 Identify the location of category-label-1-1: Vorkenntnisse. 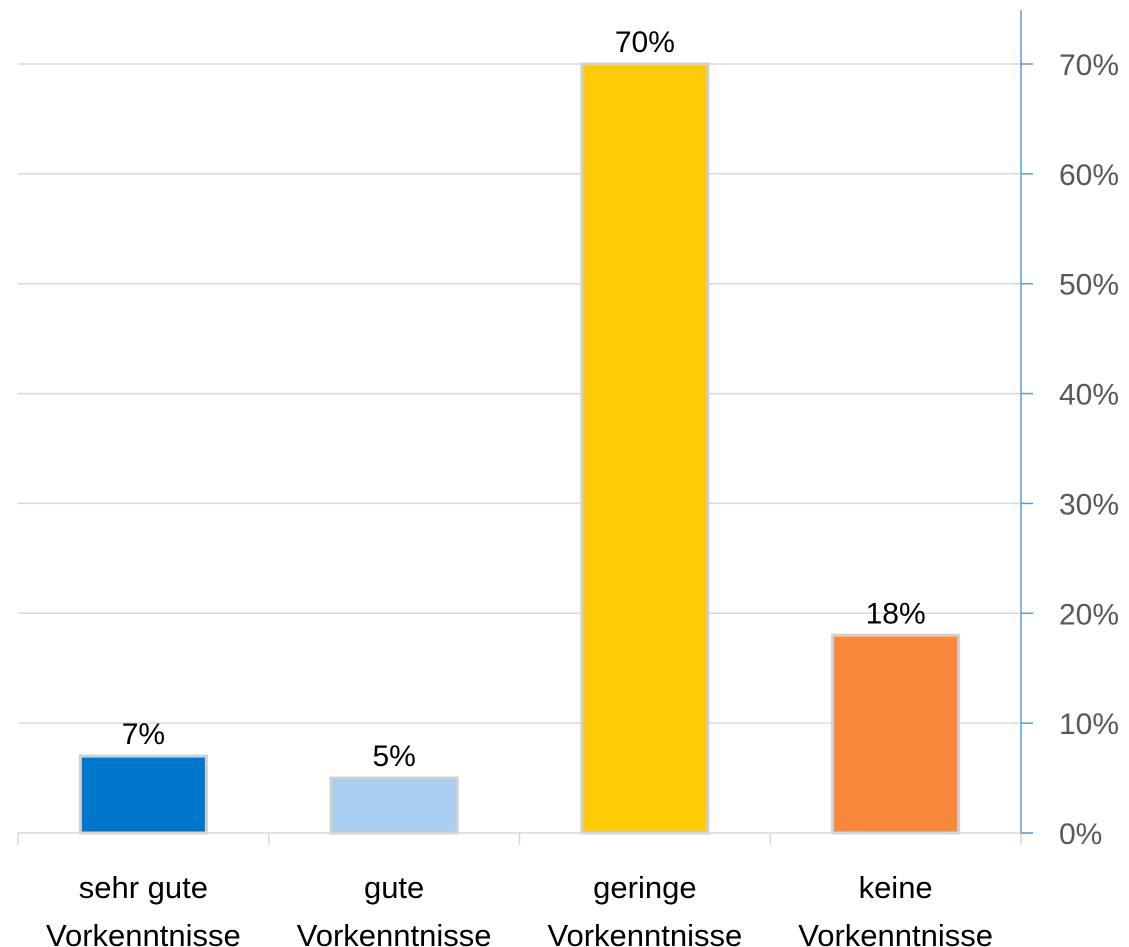
(394, 932).